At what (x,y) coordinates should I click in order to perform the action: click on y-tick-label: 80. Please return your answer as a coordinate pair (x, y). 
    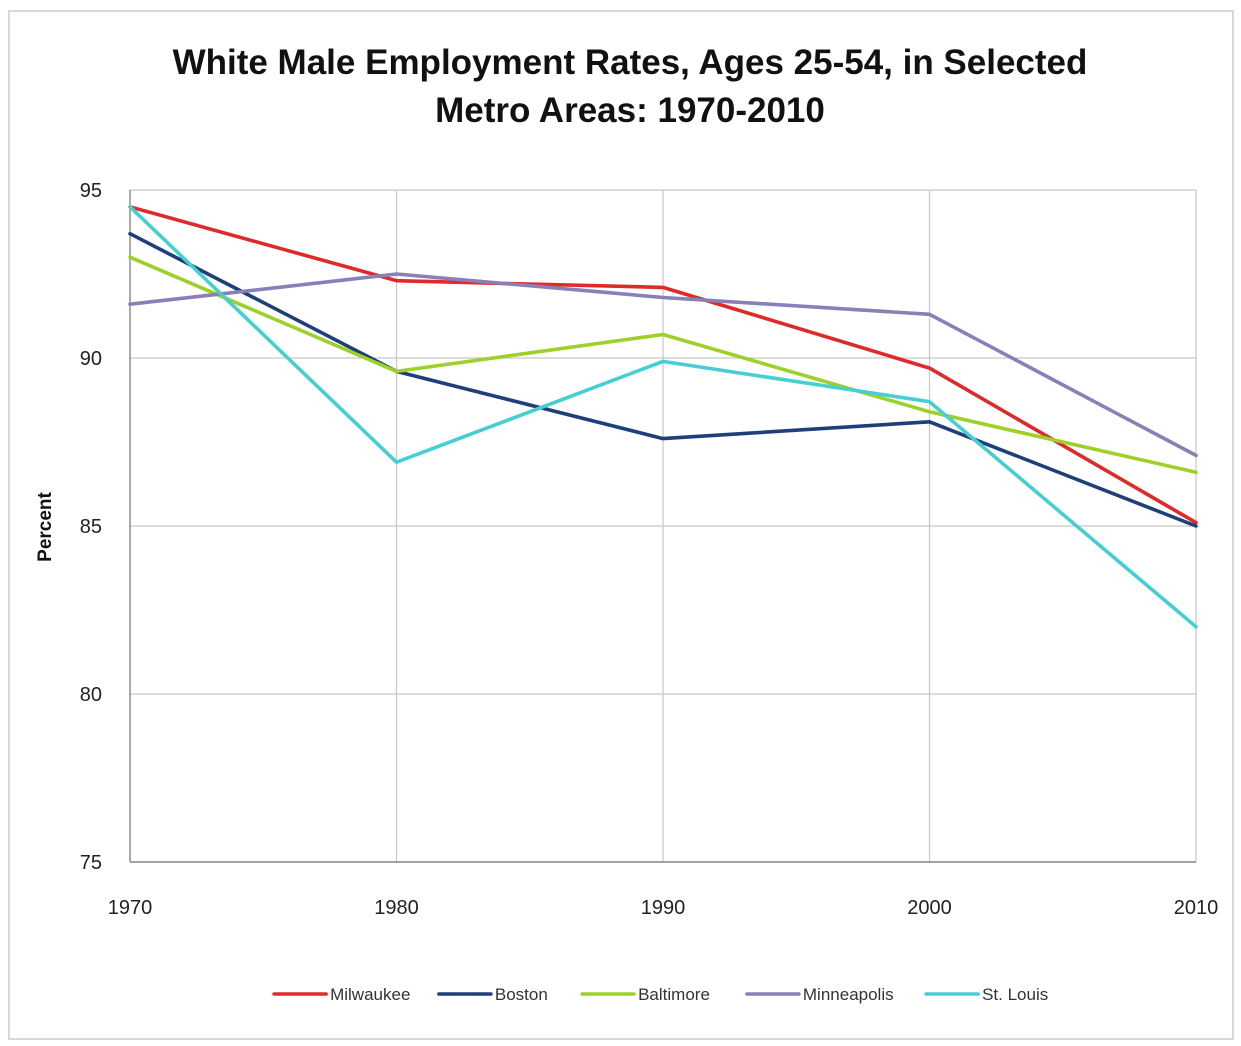
    Looking at the image, I should click on (91, 695).